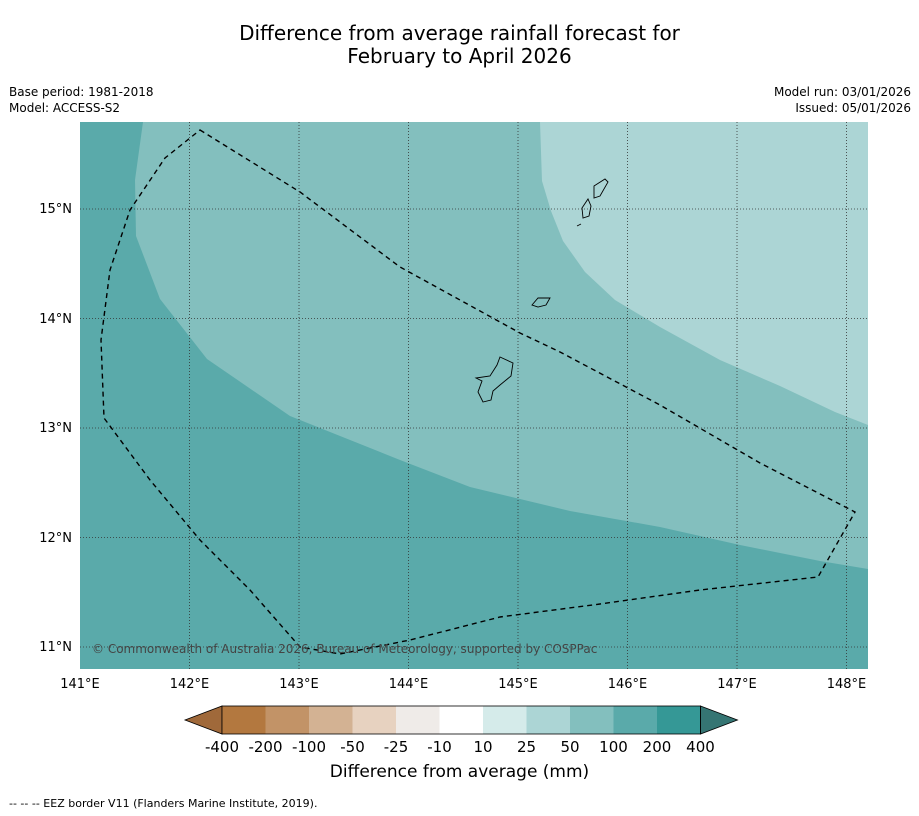 The width and height of the screenshot is (919, 816). Describe the element at coordinates (352, 747) in the screenshot. I see `colorbar-label: -50` at that location.